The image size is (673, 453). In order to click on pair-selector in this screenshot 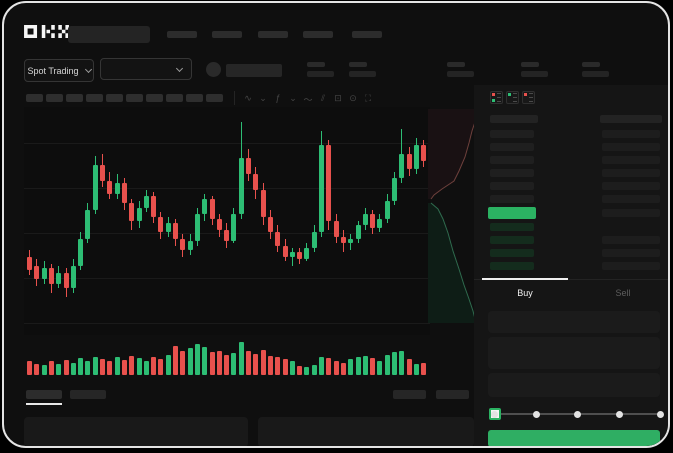, I will do `click(146, 69)`.